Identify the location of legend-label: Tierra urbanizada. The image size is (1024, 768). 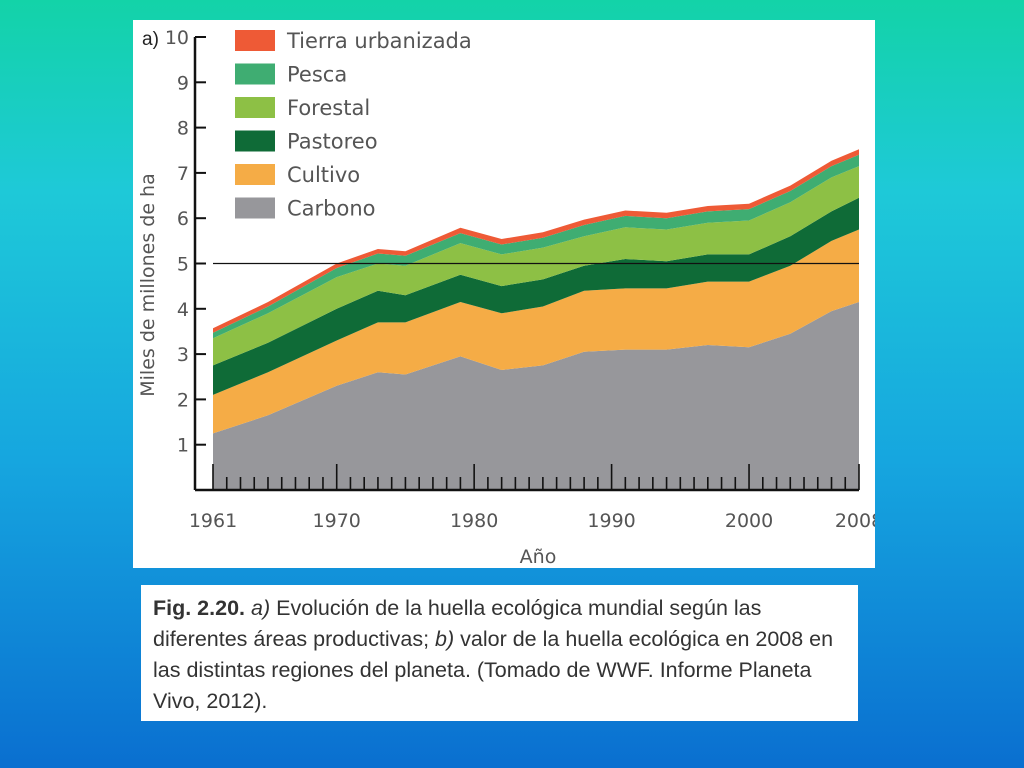
(379, 41).